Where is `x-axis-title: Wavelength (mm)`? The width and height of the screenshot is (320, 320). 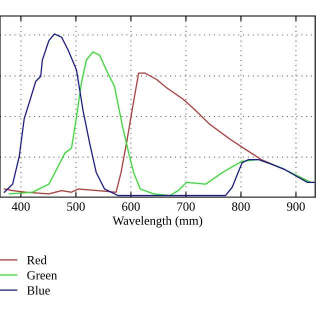
x-axis-title: Wavelength (mm) is located at coordinates (157, 222).